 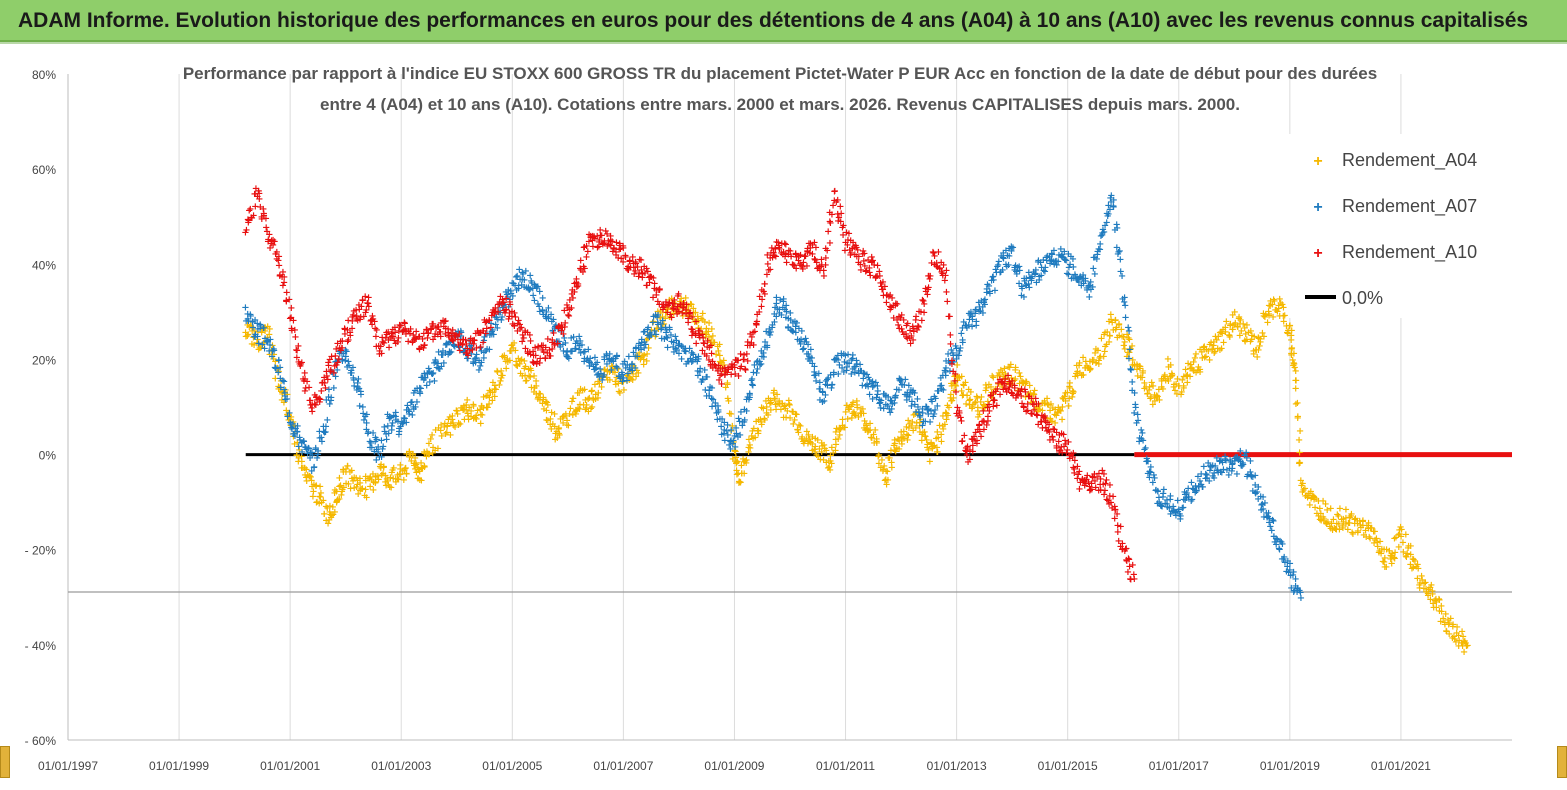 What do you see at coordinates (68, 766) in the screenshot?
I see `x-tick-label: 01/01/1997` at bounding box center [68, 766].